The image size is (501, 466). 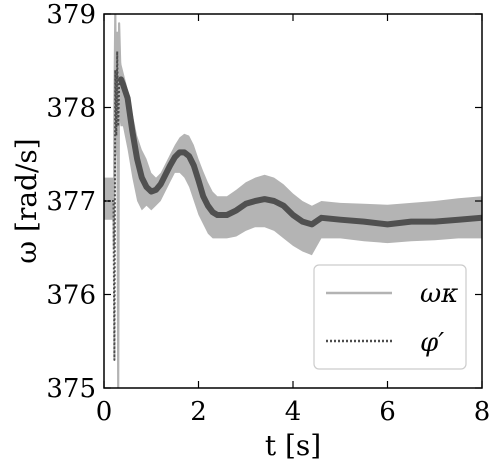 What do you see at coordinates (482, 412) in the screenshot?
I see `x-tick-label: 8` at bounding box center [482, 412].